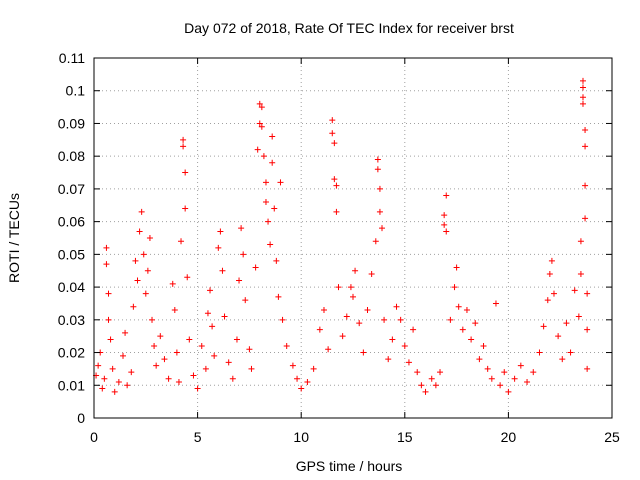 The height and width of the screenshot is (480, 640). What do you see at coordinates (349, 466) in the screenshot?
I see `x-axis-label: GPS time / hours` at bounding box center [349, 466].